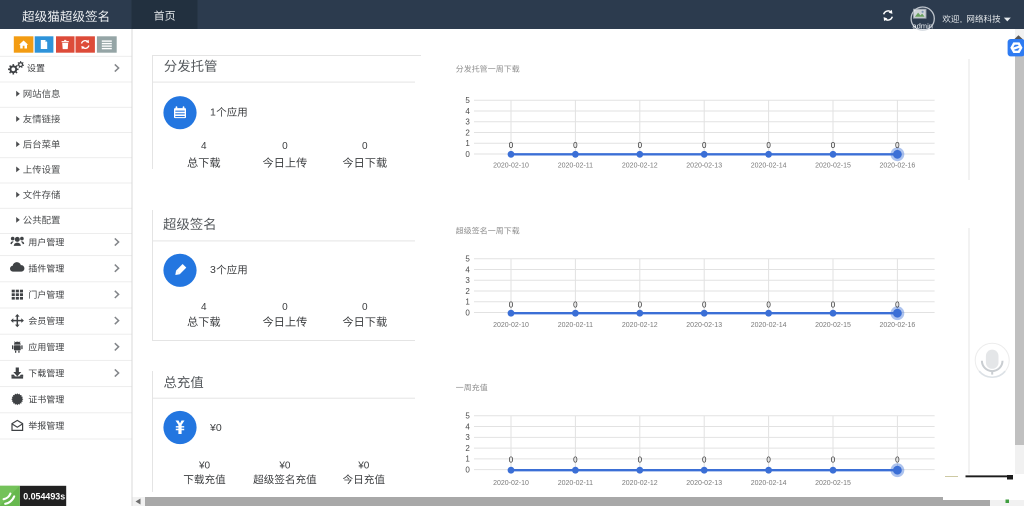 The width and height of the screenshot is (1024, 506). I want to click on svg-text: admin, so click(922, 26).